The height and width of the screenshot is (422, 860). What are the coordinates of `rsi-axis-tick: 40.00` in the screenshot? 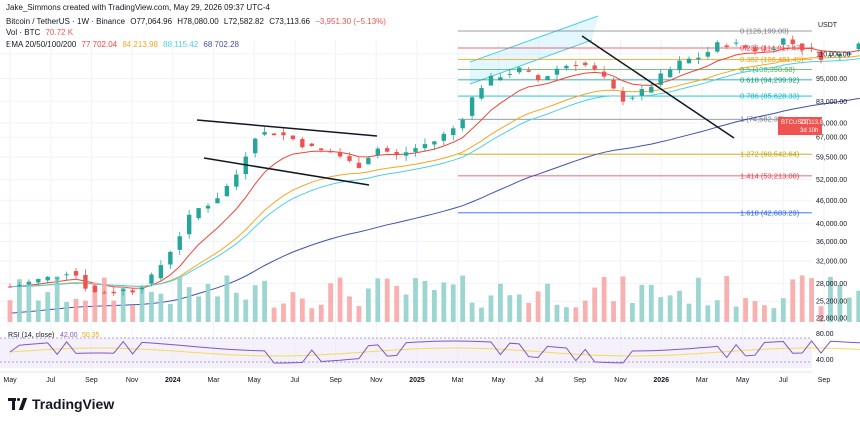 It's located at (825, 360).